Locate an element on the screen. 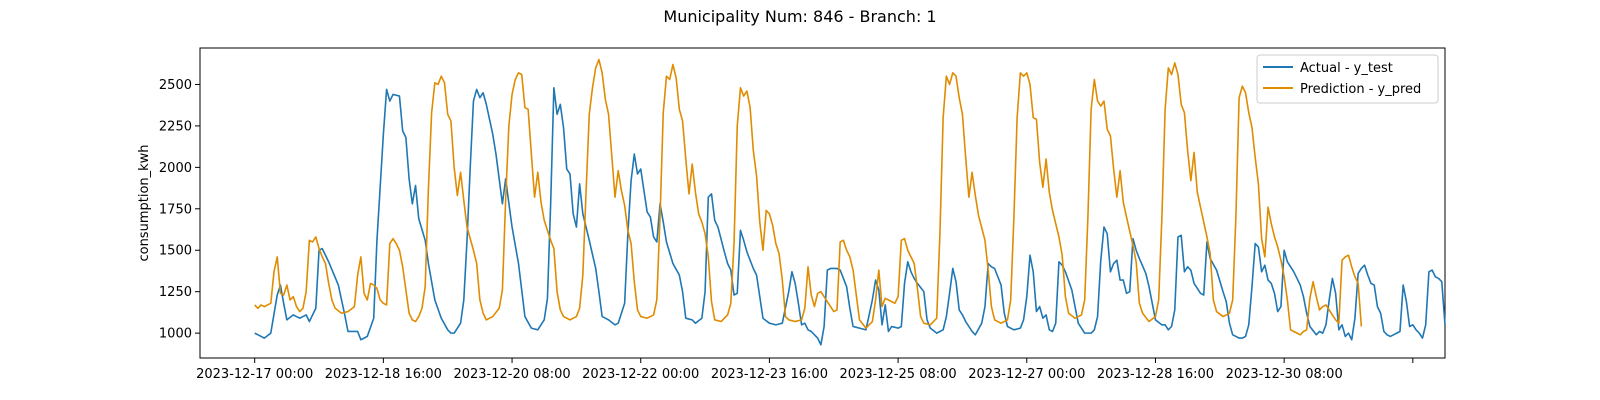  y-tick-label: 2250 is located at coordinates (175, 126).